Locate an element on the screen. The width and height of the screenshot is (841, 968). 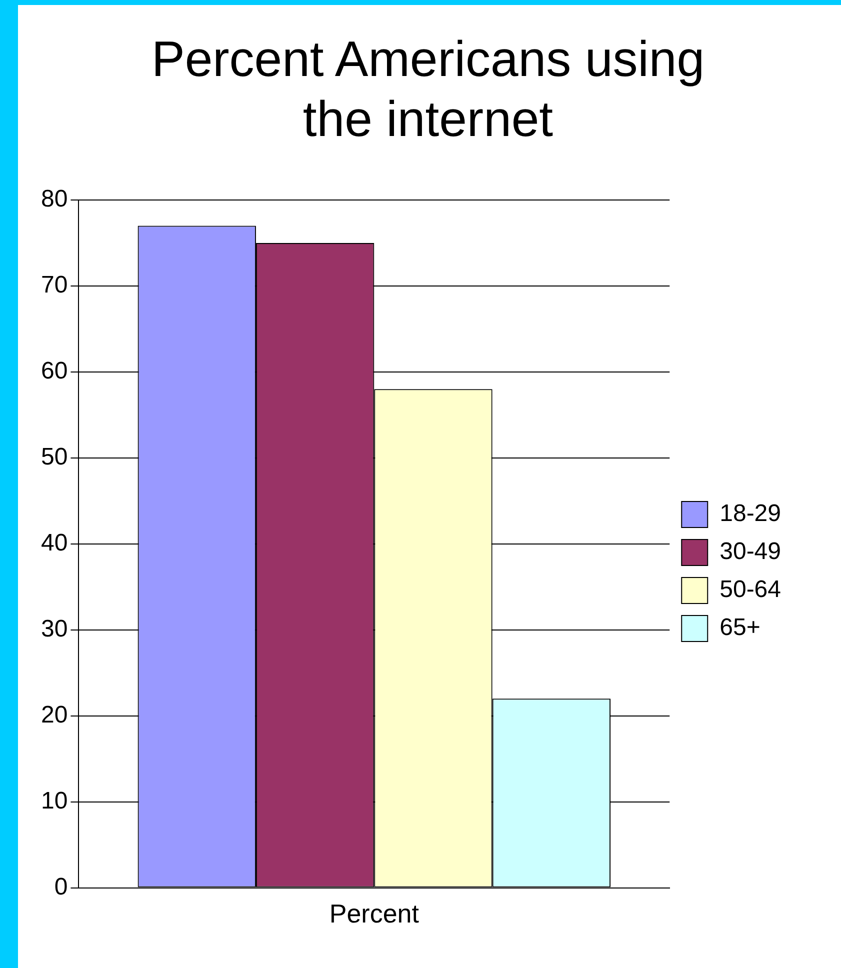
chart-title: Percent Americans using the internet is located at coordinates (428, 89).